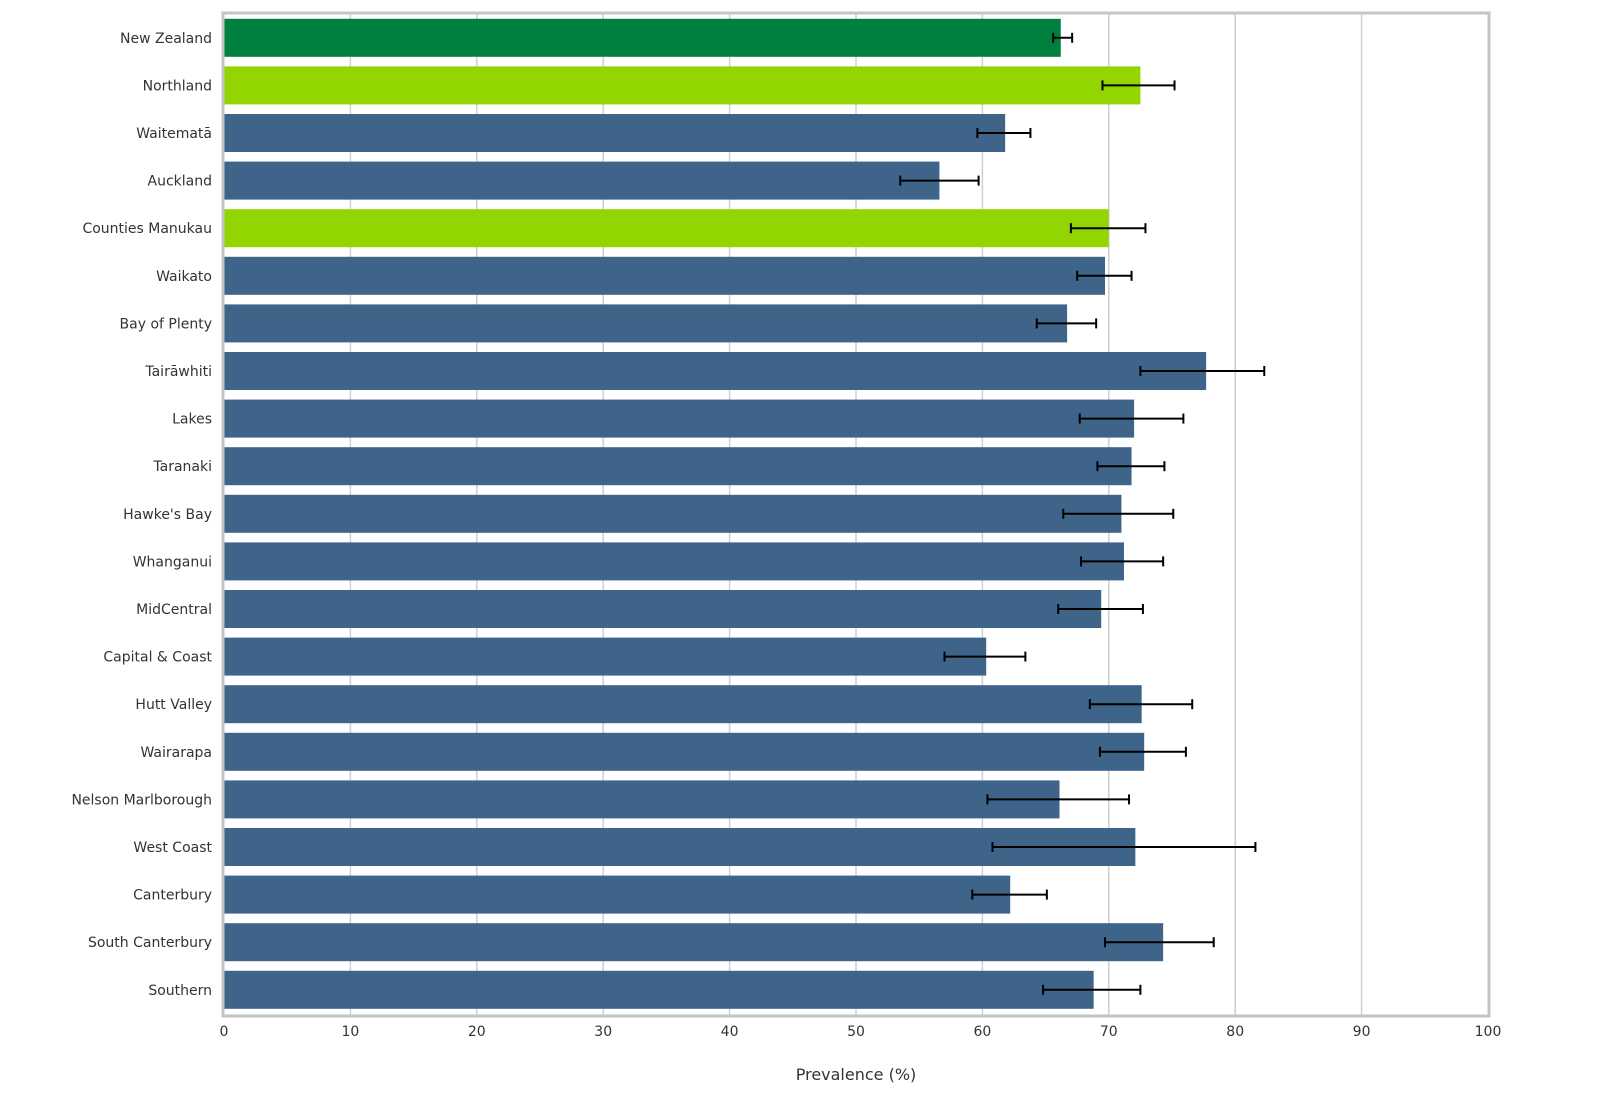 This screenshot has height=1117, width=1600. I want to click on category-label: Waitematā, so click(174, 134).